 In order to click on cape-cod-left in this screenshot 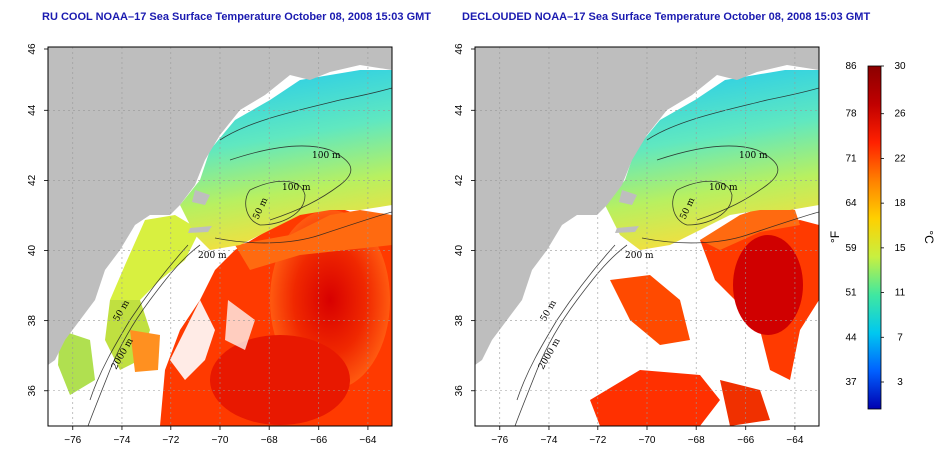, I will do `click(201, 197)`.